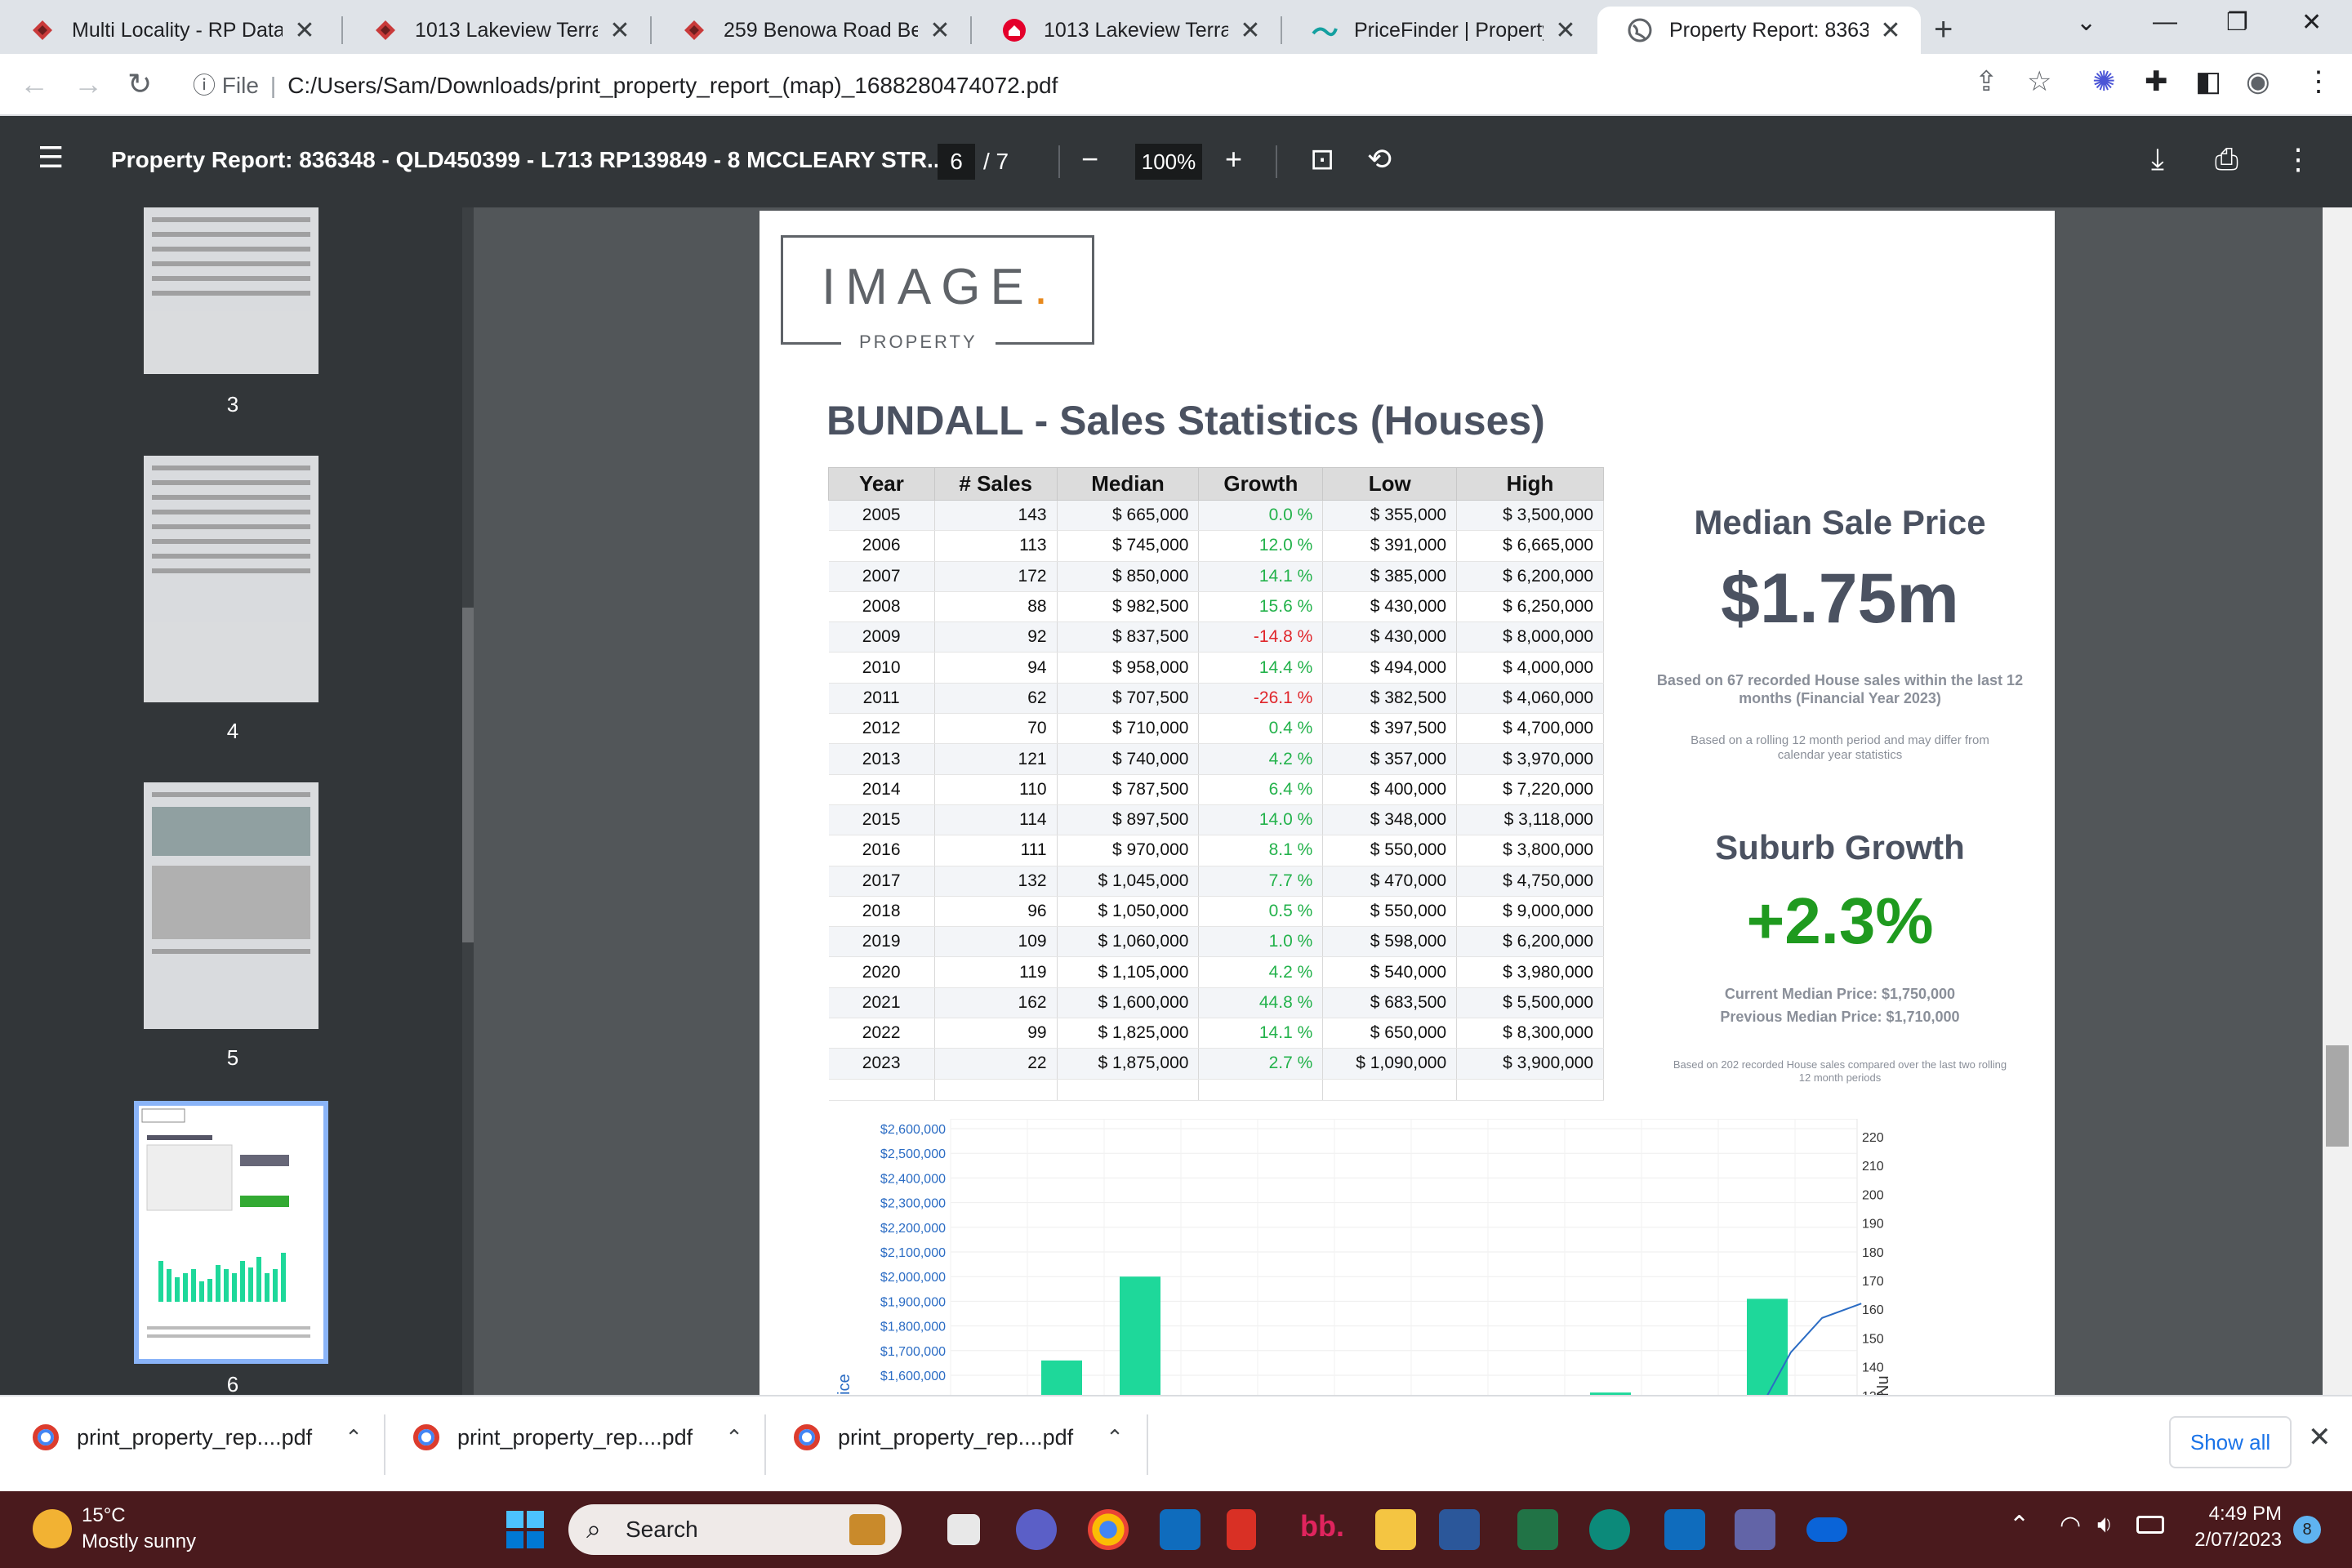  Describe the element at coordinates (2307, 1530) in the screenshot. I see `notification-badge: 8` at that location.